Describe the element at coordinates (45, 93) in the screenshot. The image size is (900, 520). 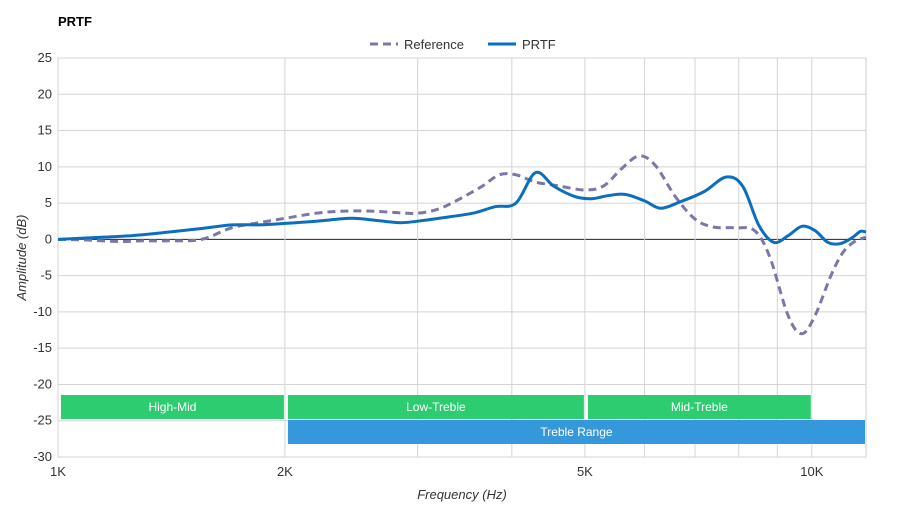
I see `y-tick-label: 20` at that location.